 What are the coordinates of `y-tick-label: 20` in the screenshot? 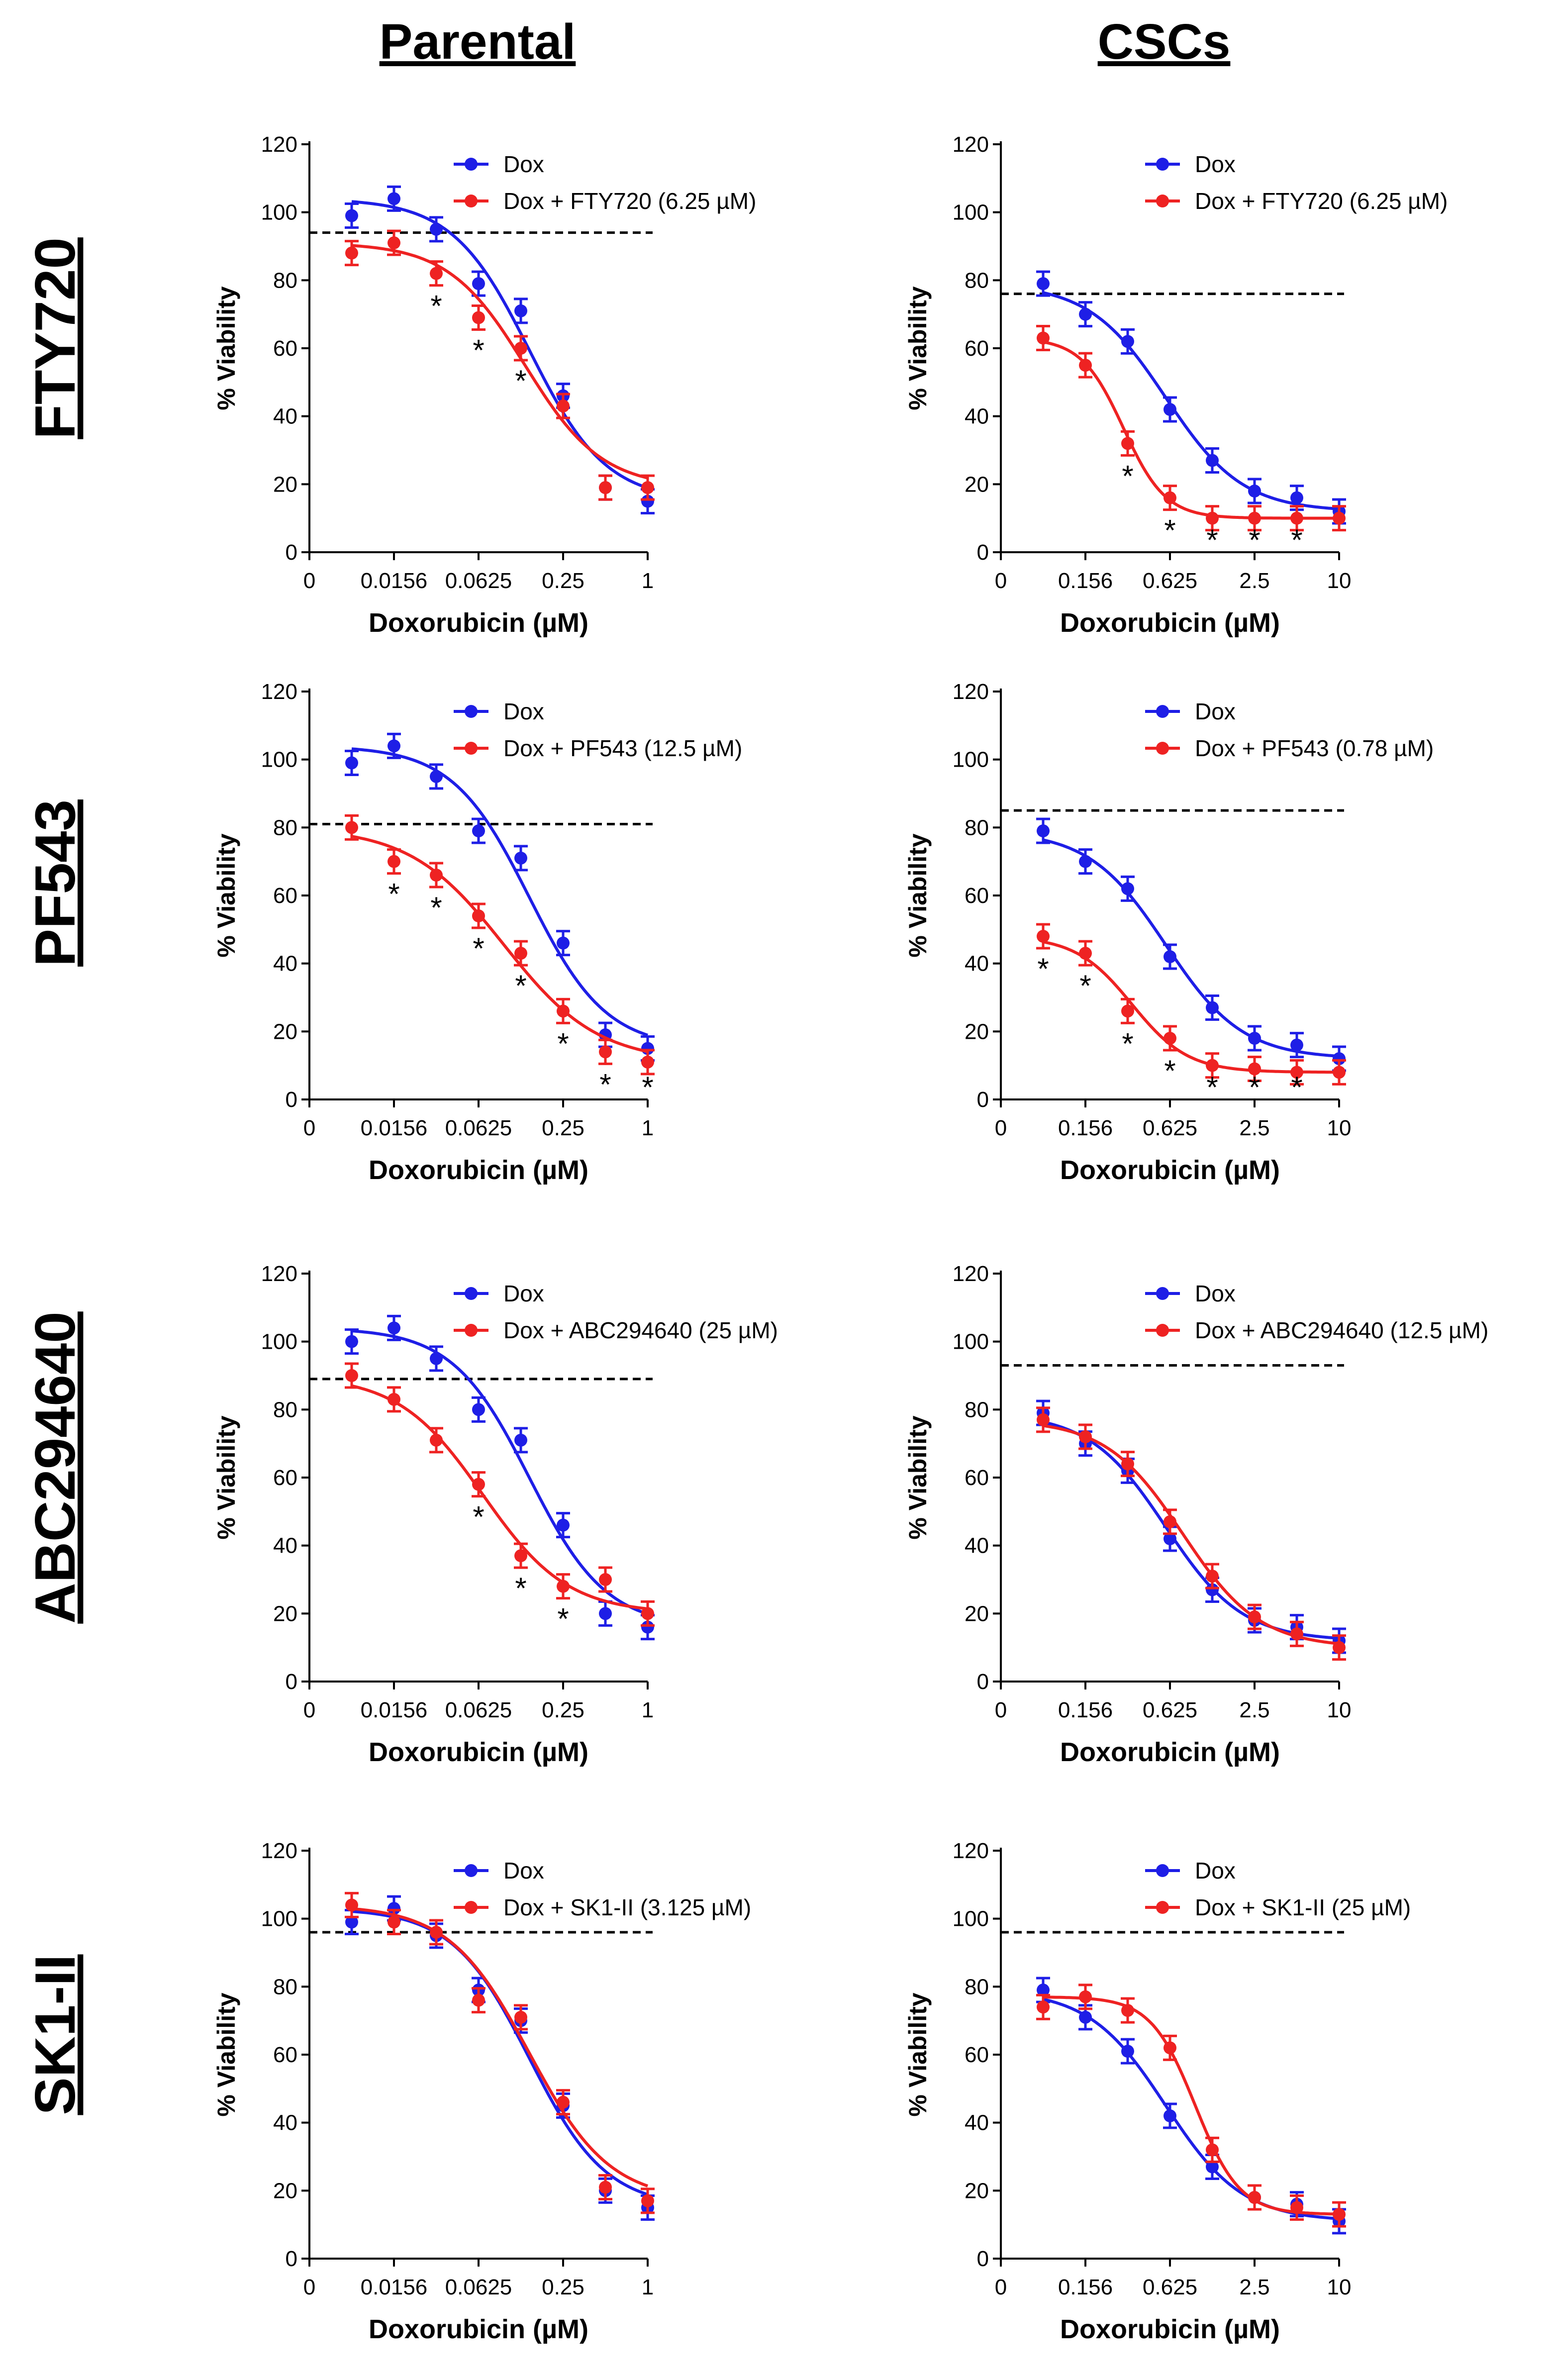 It's located at (977, 1031).